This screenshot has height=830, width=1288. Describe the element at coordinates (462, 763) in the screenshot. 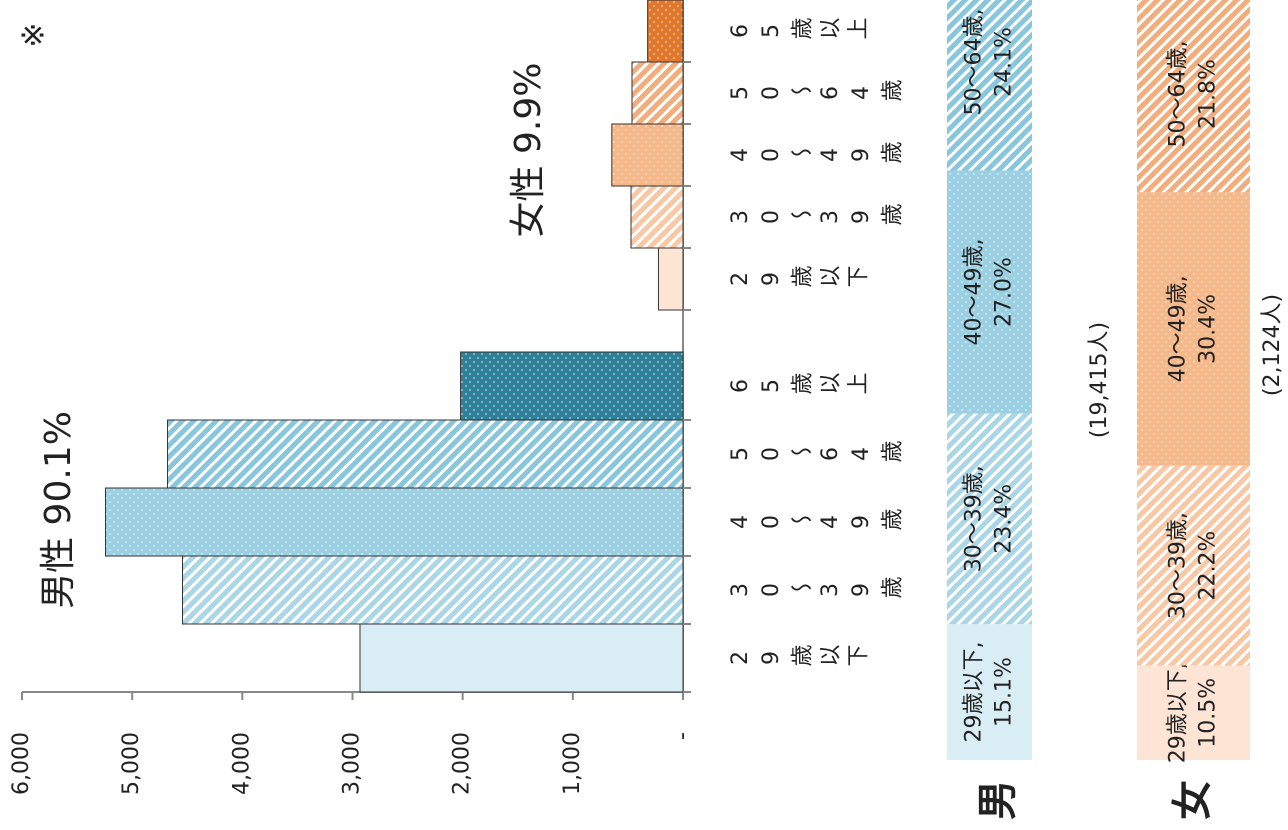

I see `x-tick-label: 2,000` at that location.